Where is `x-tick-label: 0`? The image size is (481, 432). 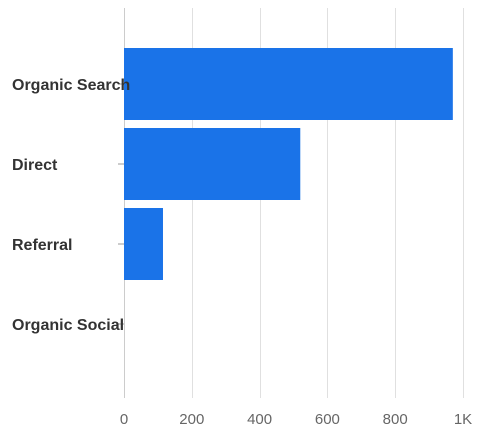 x-tick-label: 0 is located at coordinates (124, 419).